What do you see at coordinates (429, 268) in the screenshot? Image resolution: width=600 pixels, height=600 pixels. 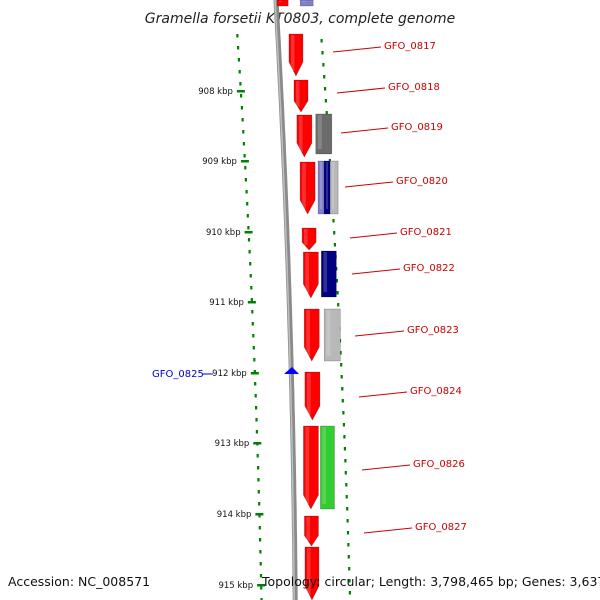 I see `gene-label: GFO_0822` at bounding box center [429, 268].